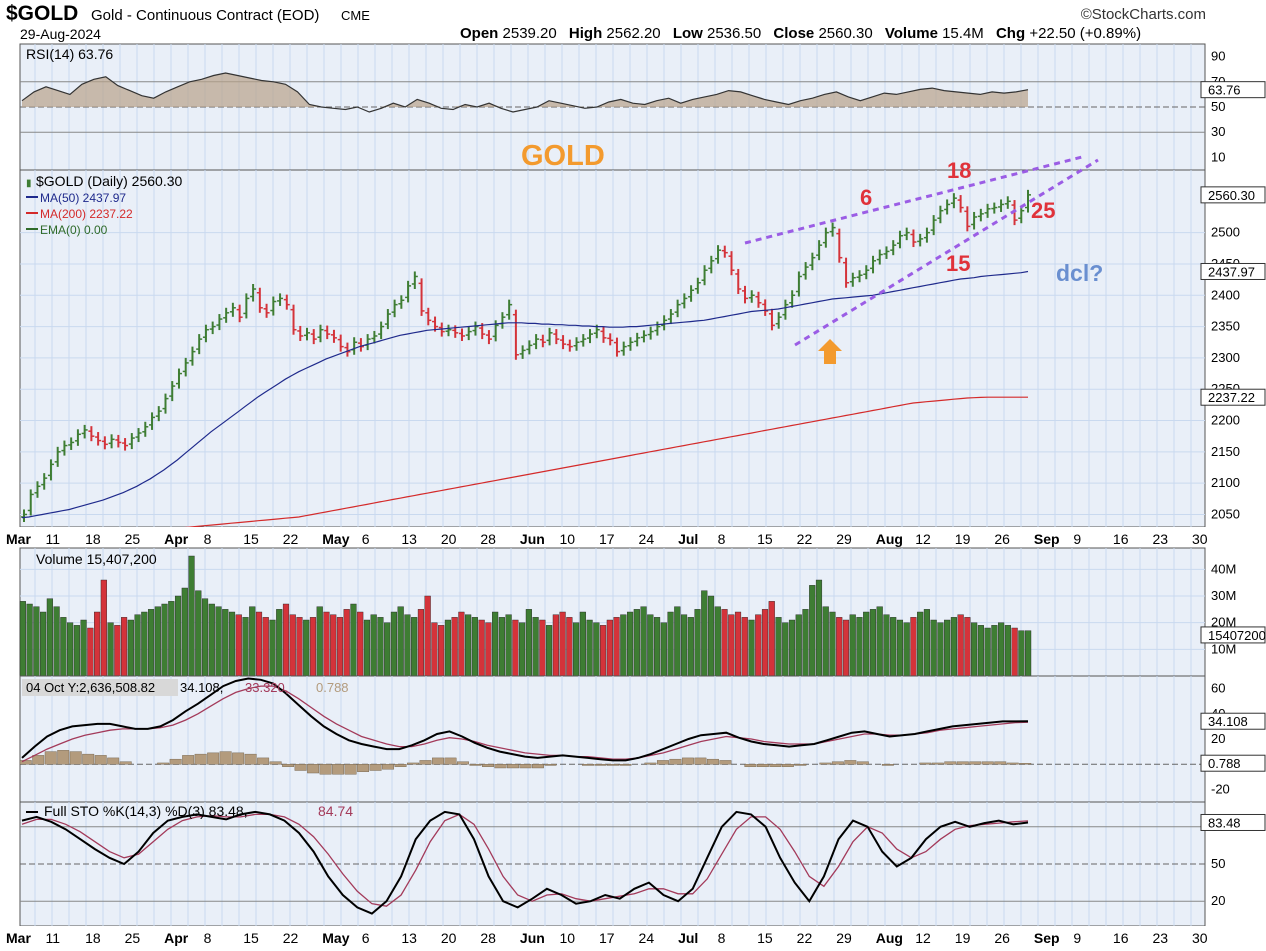 This screenshot has width=1266, height=951. Describe the element at coordinates (963, 539) in the screenshot. I see `x-tick-label: 19` at that location.